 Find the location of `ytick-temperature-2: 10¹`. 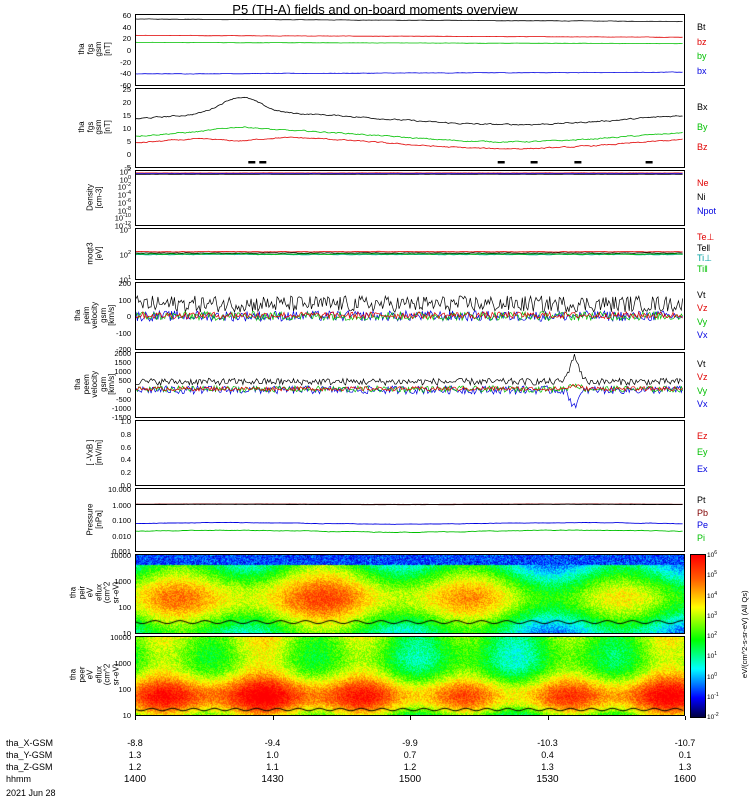

ytick-temperature-2: 10¹ is located at coordinates (125, 280).